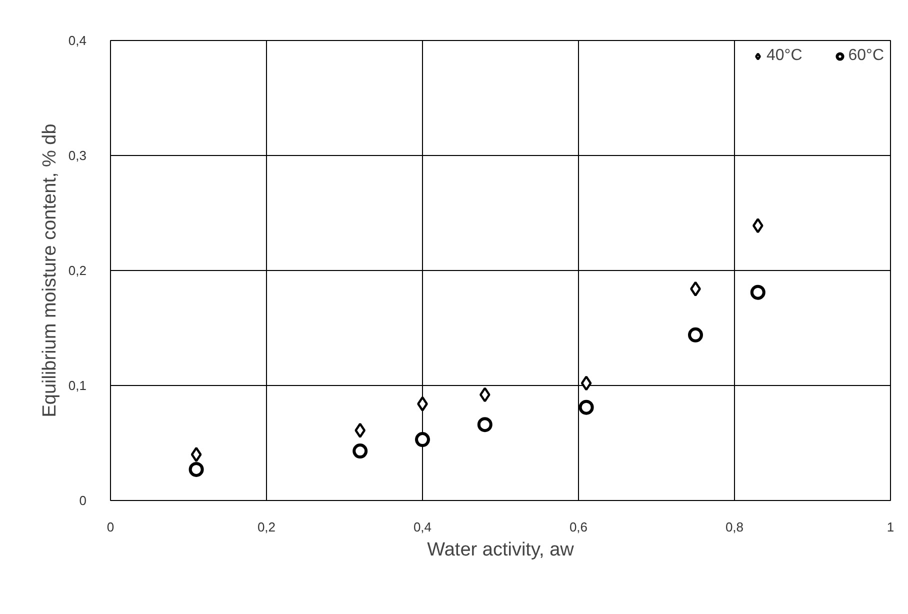 The image size is (908, 614). I want to click on y-tick-label: 0, so click(83, 500).